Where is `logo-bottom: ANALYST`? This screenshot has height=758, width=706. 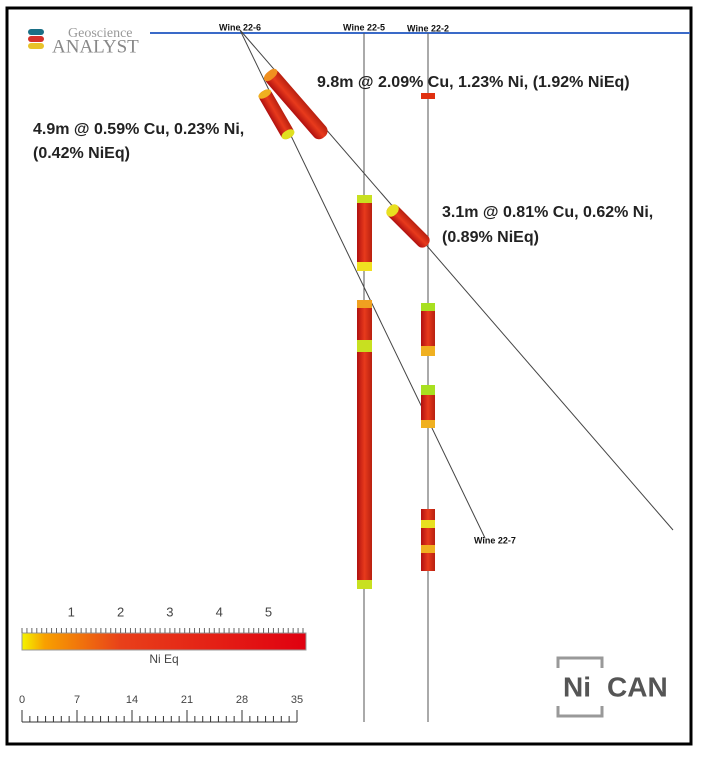 logo-bottom: ANALYST is located at coordinates (95, 46).